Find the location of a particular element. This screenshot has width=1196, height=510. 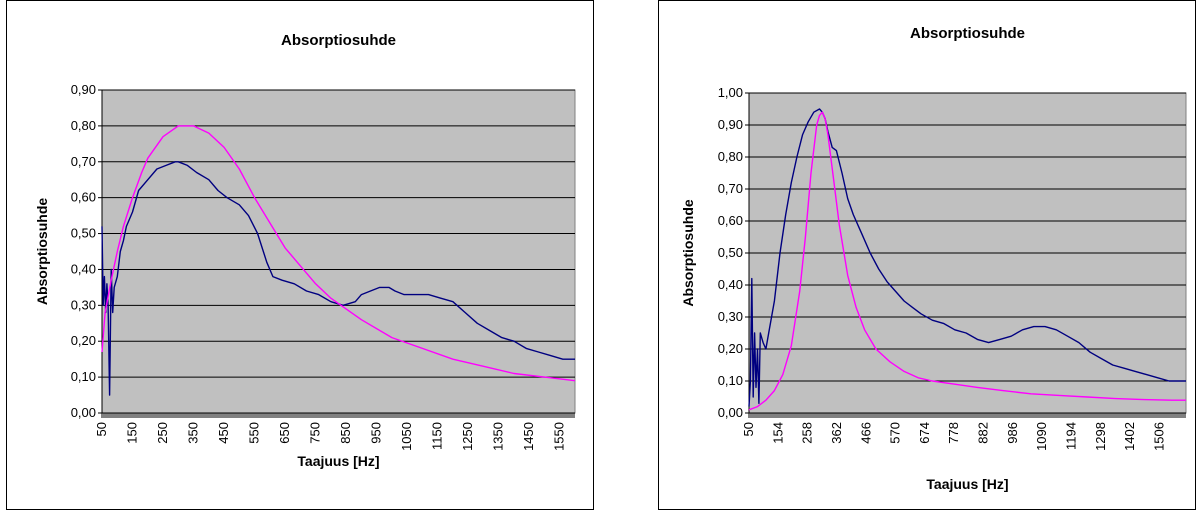

x-tick-label: 550 is located at coordinates (254, 433).